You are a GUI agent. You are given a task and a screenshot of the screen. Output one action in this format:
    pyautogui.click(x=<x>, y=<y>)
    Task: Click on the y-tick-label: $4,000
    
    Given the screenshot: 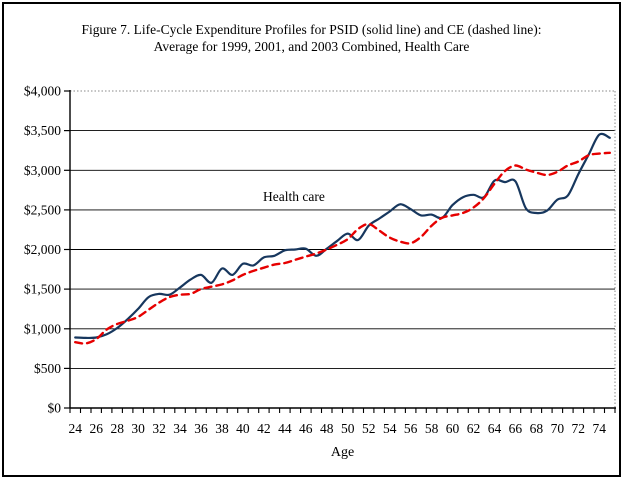 What is the action you would take?
    pyautogui.click(x=42, y=91)
    